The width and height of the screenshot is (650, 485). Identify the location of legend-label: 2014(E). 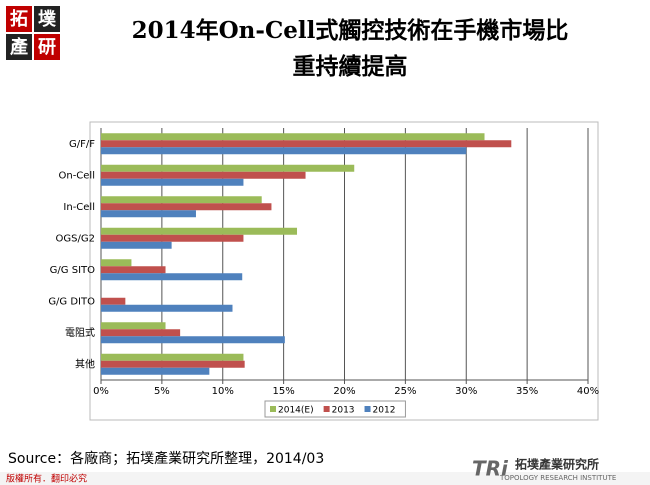
(296, 411).